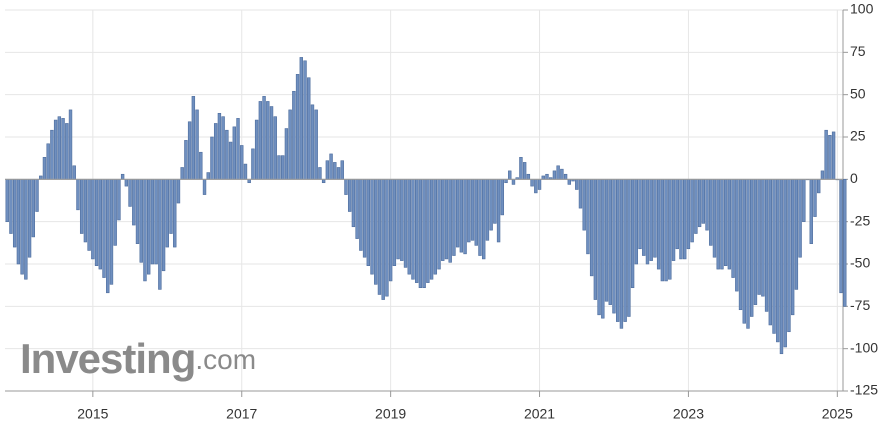 This screenshot has width=892, height=431. Describe the element at coordinates (92, 414) in the screenshot. I see `x-tick-label: 2015` at that location.